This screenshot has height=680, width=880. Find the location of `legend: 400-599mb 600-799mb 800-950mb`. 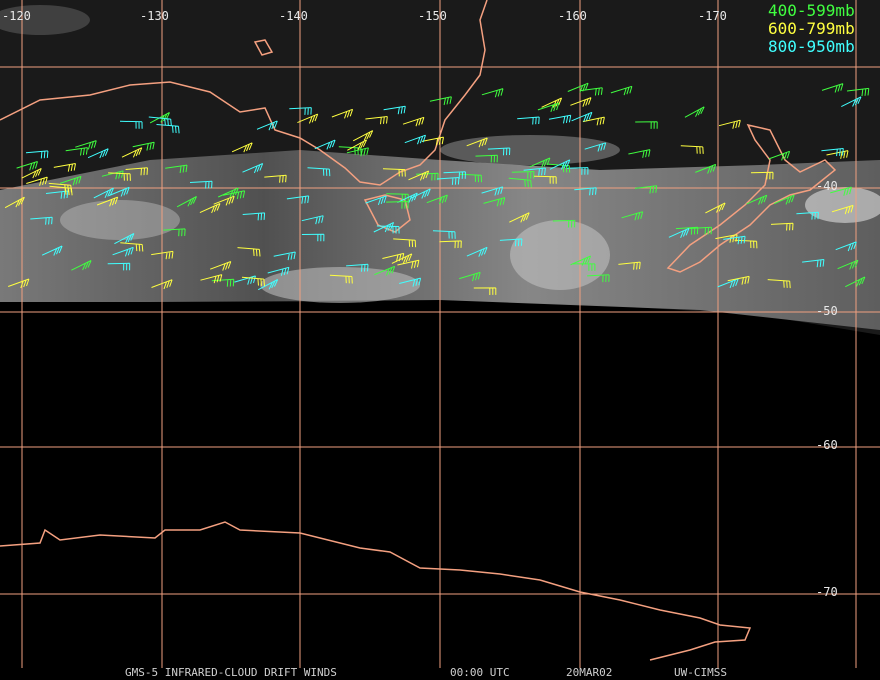

legend: 400-599mb 600-799mb 800-950mb is located at coordinates (811, 28).